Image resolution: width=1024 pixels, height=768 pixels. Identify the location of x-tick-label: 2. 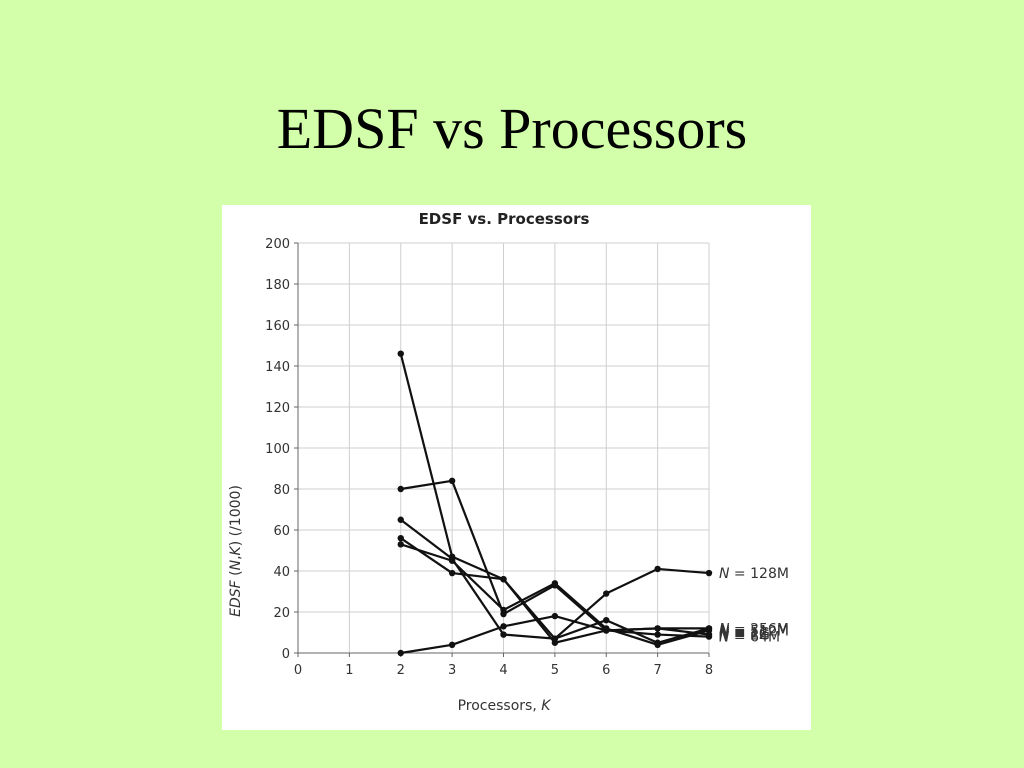
(401, 670).